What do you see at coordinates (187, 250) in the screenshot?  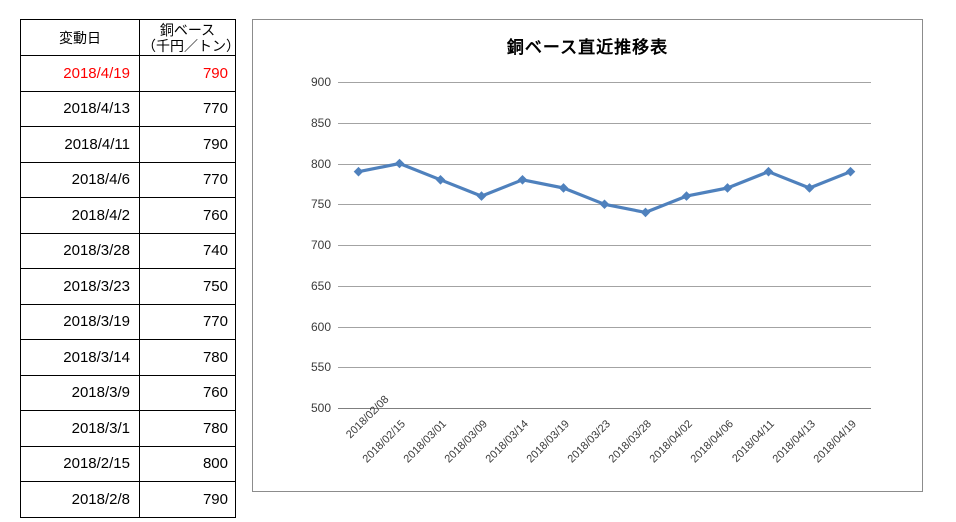 I see `value-cell: 740` at bounding box center [187, 250].